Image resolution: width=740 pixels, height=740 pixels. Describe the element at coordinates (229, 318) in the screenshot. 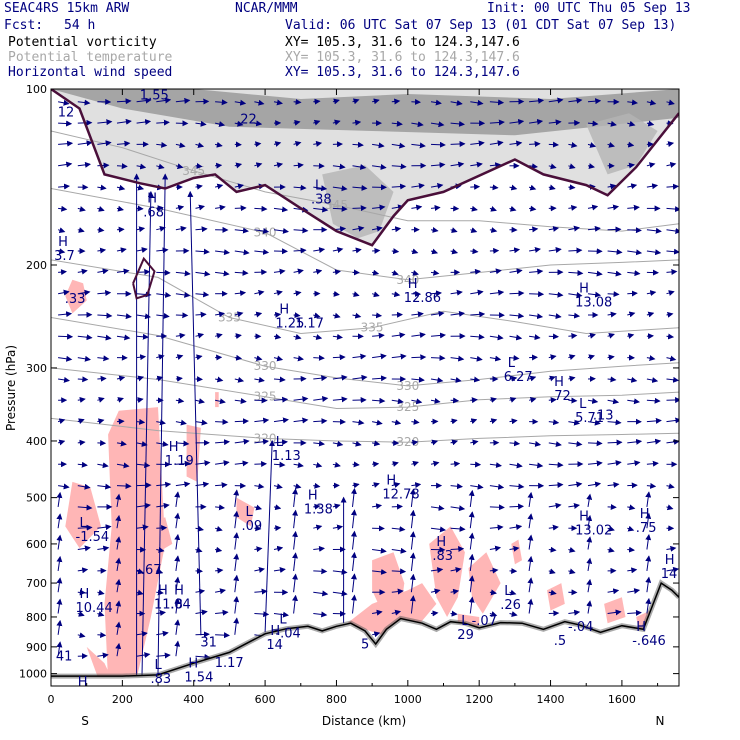

I see `theta-label-335: 335` at that location.